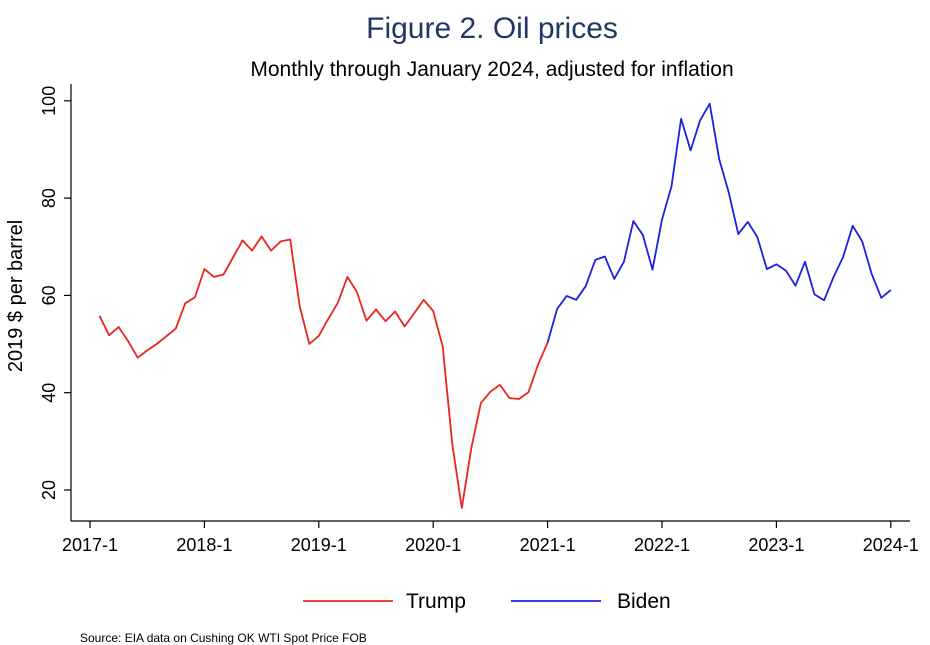  What do you see at coordinates (204, 545) in the screenshot?
I see `x-tick-label: 2018-1` at bounding box center [204, 545].